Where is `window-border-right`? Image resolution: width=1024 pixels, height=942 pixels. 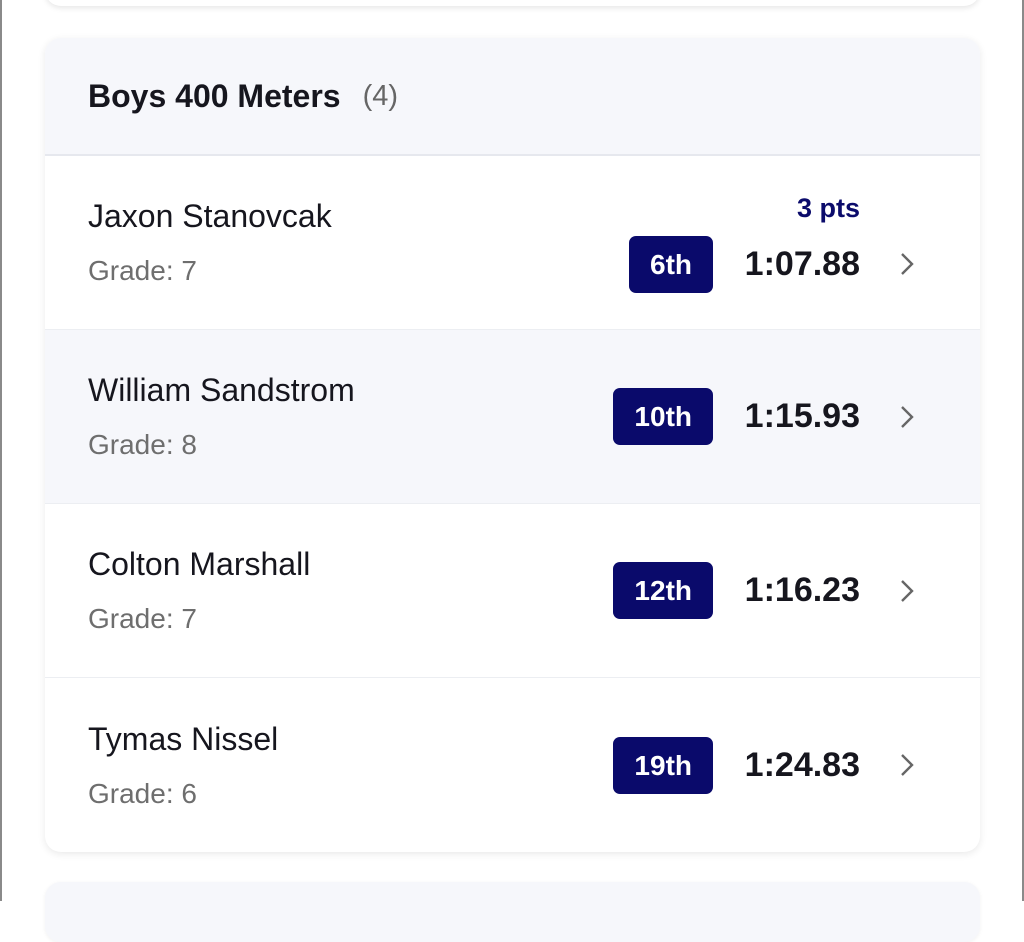
window-border-right is located at coordinates (1023, 450).